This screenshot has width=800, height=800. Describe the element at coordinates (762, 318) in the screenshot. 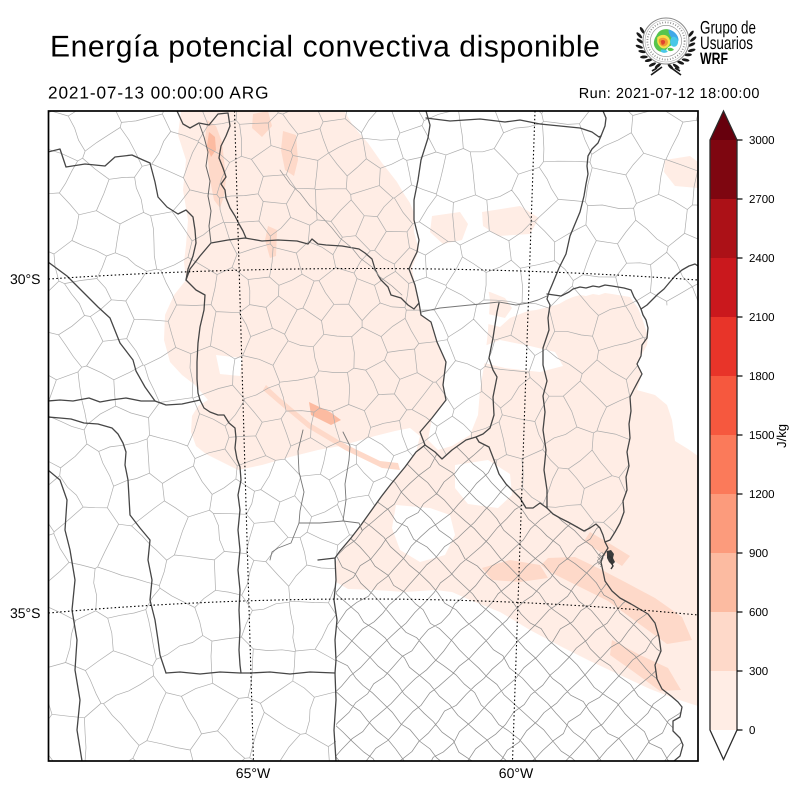

I see `svg-text: 2100` at that location.